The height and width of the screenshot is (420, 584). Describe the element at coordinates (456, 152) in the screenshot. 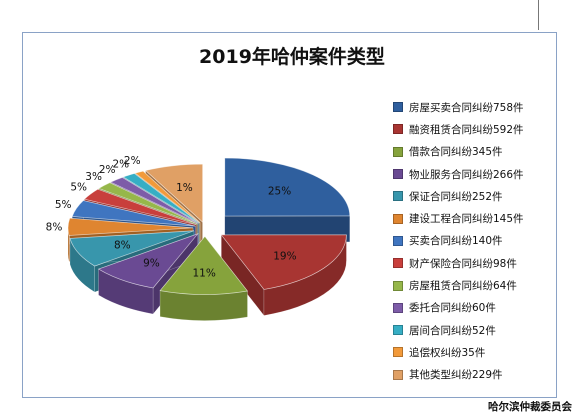

I see `legend-label: 借款合同纠纷345件` at that location.